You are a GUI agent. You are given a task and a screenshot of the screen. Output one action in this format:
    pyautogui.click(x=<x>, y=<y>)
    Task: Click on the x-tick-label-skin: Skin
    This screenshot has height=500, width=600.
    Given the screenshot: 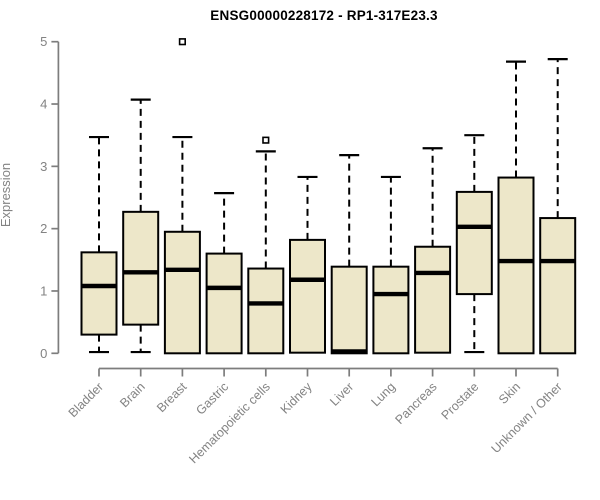 What is the action you would take?
    pyautogui.click(x=509, y=393)
    